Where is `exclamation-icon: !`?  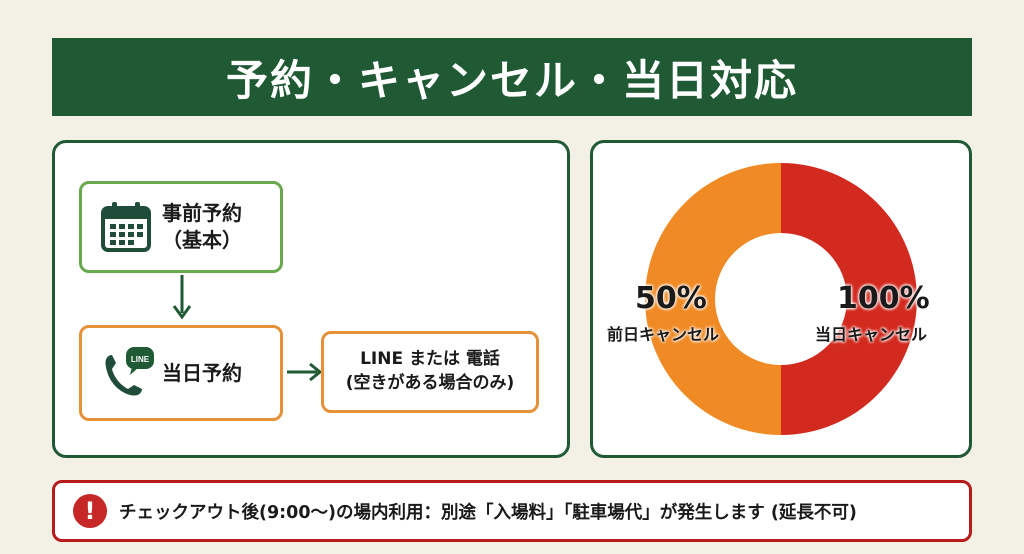
exclamation-icon: ! is located at coordinates (90, 511).